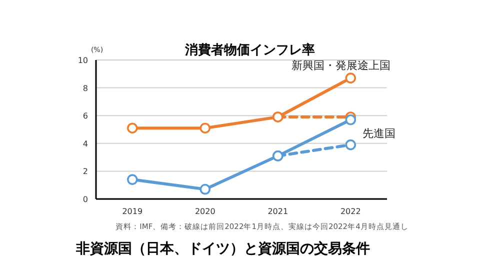  What do you see at coordinates (85, 116) in the screenshot?
I see `y-tick-label: 6` at bounding box center [85, 116].